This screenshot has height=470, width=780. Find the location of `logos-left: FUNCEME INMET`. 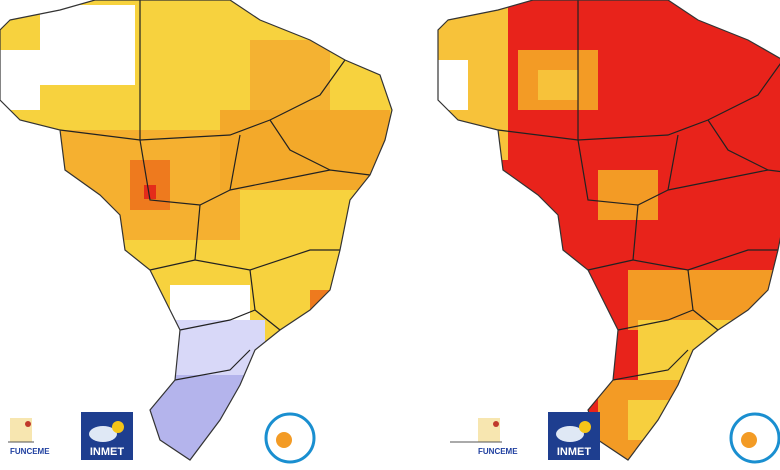

logos-left: FUNCEME INMET is located at coordinates (162, 438).